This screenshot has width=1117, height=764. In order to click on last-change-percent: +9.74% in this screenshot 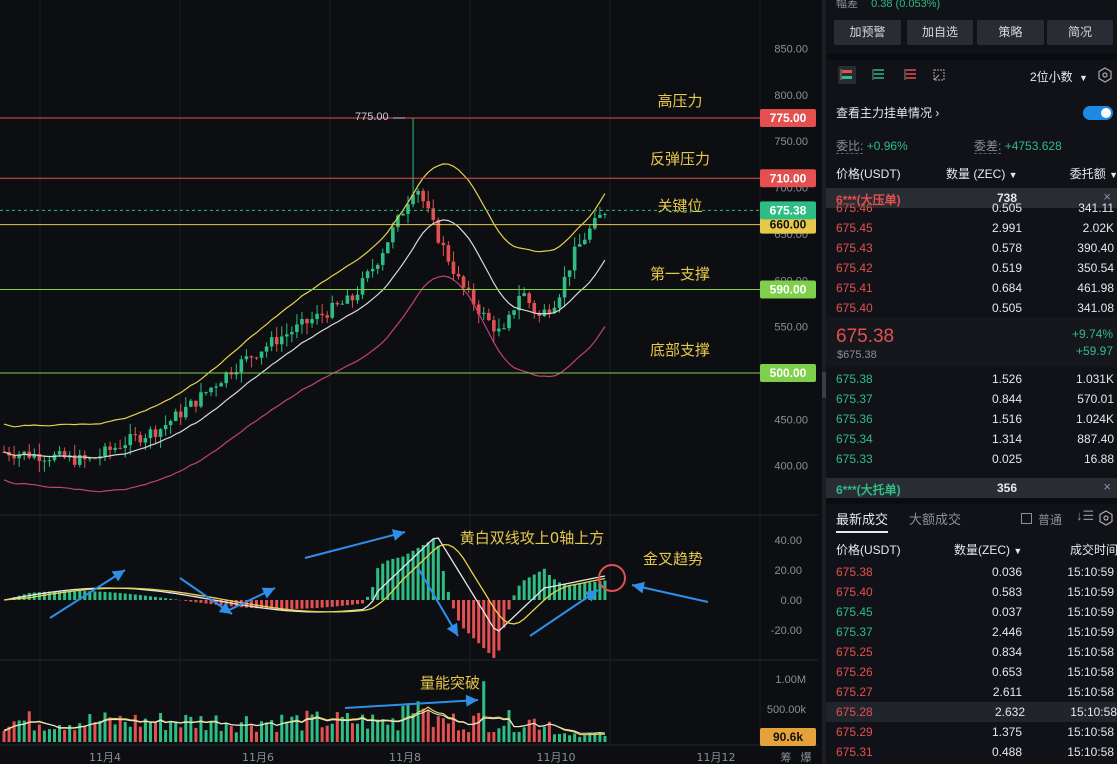, I will do `click(1092, 334)`.